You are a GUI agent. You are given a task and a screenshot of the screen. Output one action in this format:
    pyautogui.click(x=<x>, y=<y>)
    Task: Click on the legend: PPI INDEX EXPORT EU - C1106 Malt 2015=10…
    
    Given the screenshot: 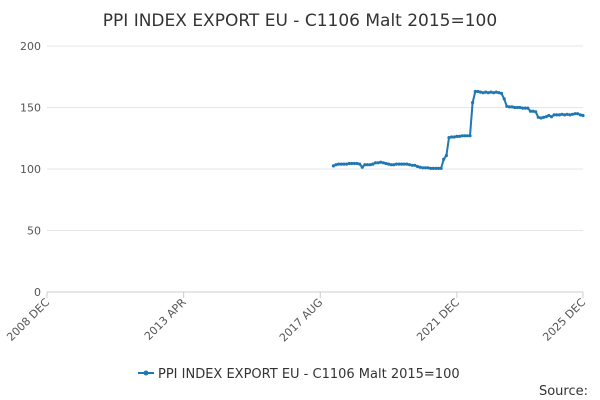 What is the action you would take?
    pyautogui.click(x=299, y=374)
    